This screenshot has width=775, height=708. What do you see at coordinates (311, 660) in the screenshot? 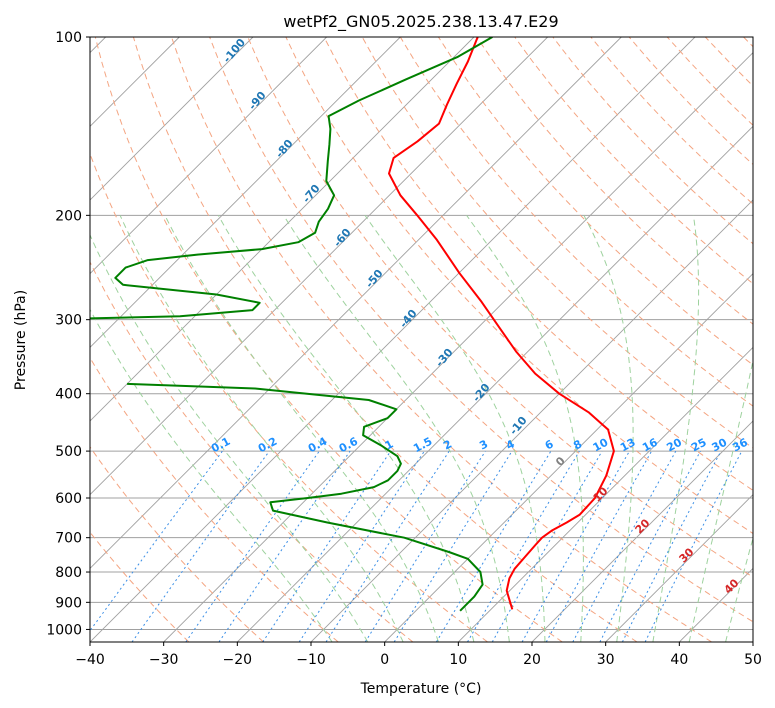
I see `x-tick-label: −10` at bounding box center [311, 660].